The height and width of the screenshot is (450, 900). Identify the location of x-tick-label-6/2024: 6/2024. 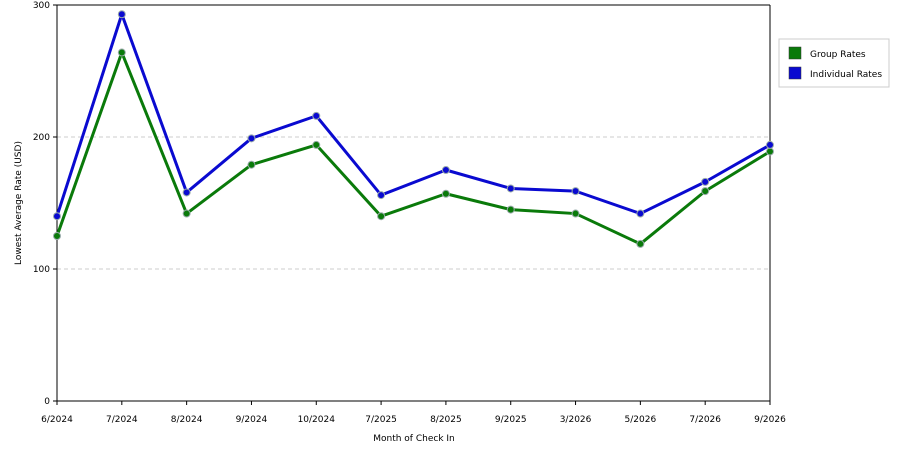
(57, 420).